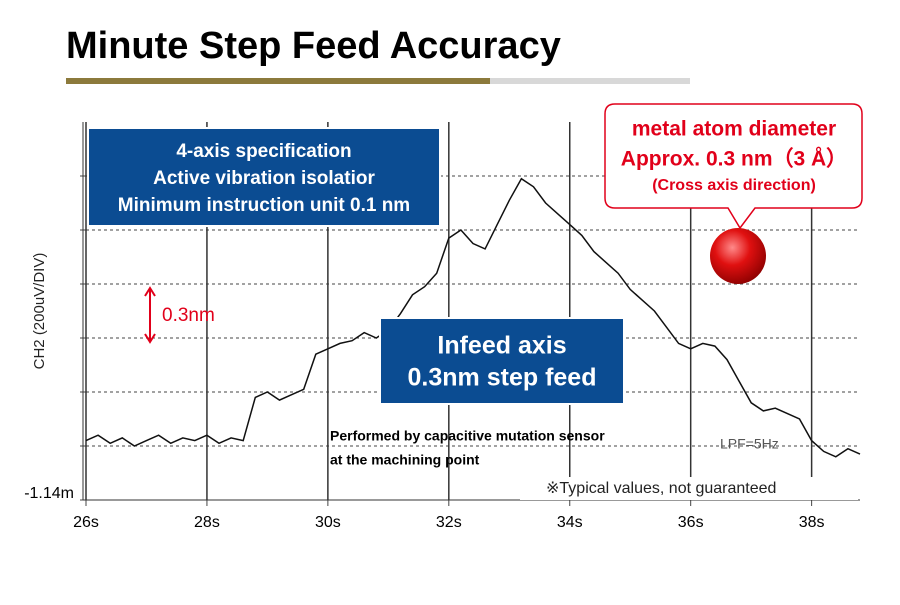  I want to click on spec-text: Active vibration isolatior, so click(264, 178).